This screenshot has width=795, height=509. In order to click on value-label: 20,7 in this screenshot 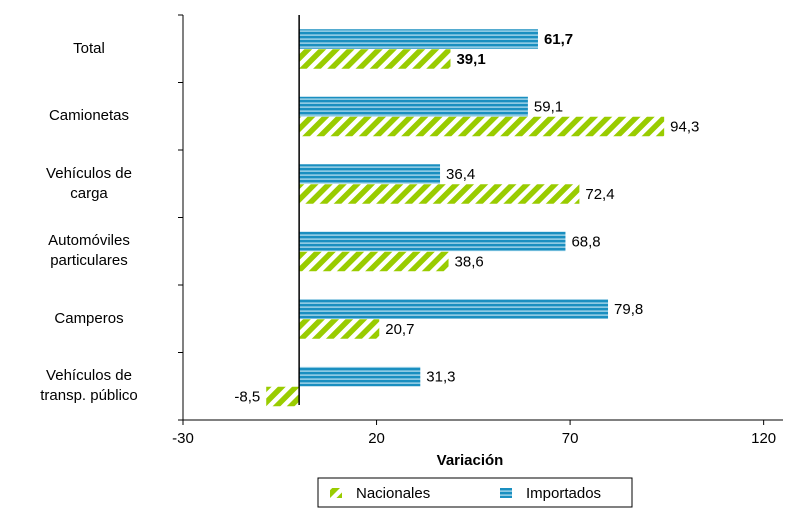, I will do `click(399, 329)`.